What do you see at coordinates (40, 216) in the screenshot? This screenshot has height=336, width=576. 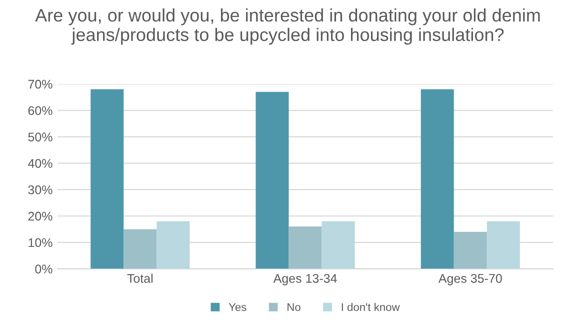 I see `y-tick-label: 20%` at bounding box center [40, 216].